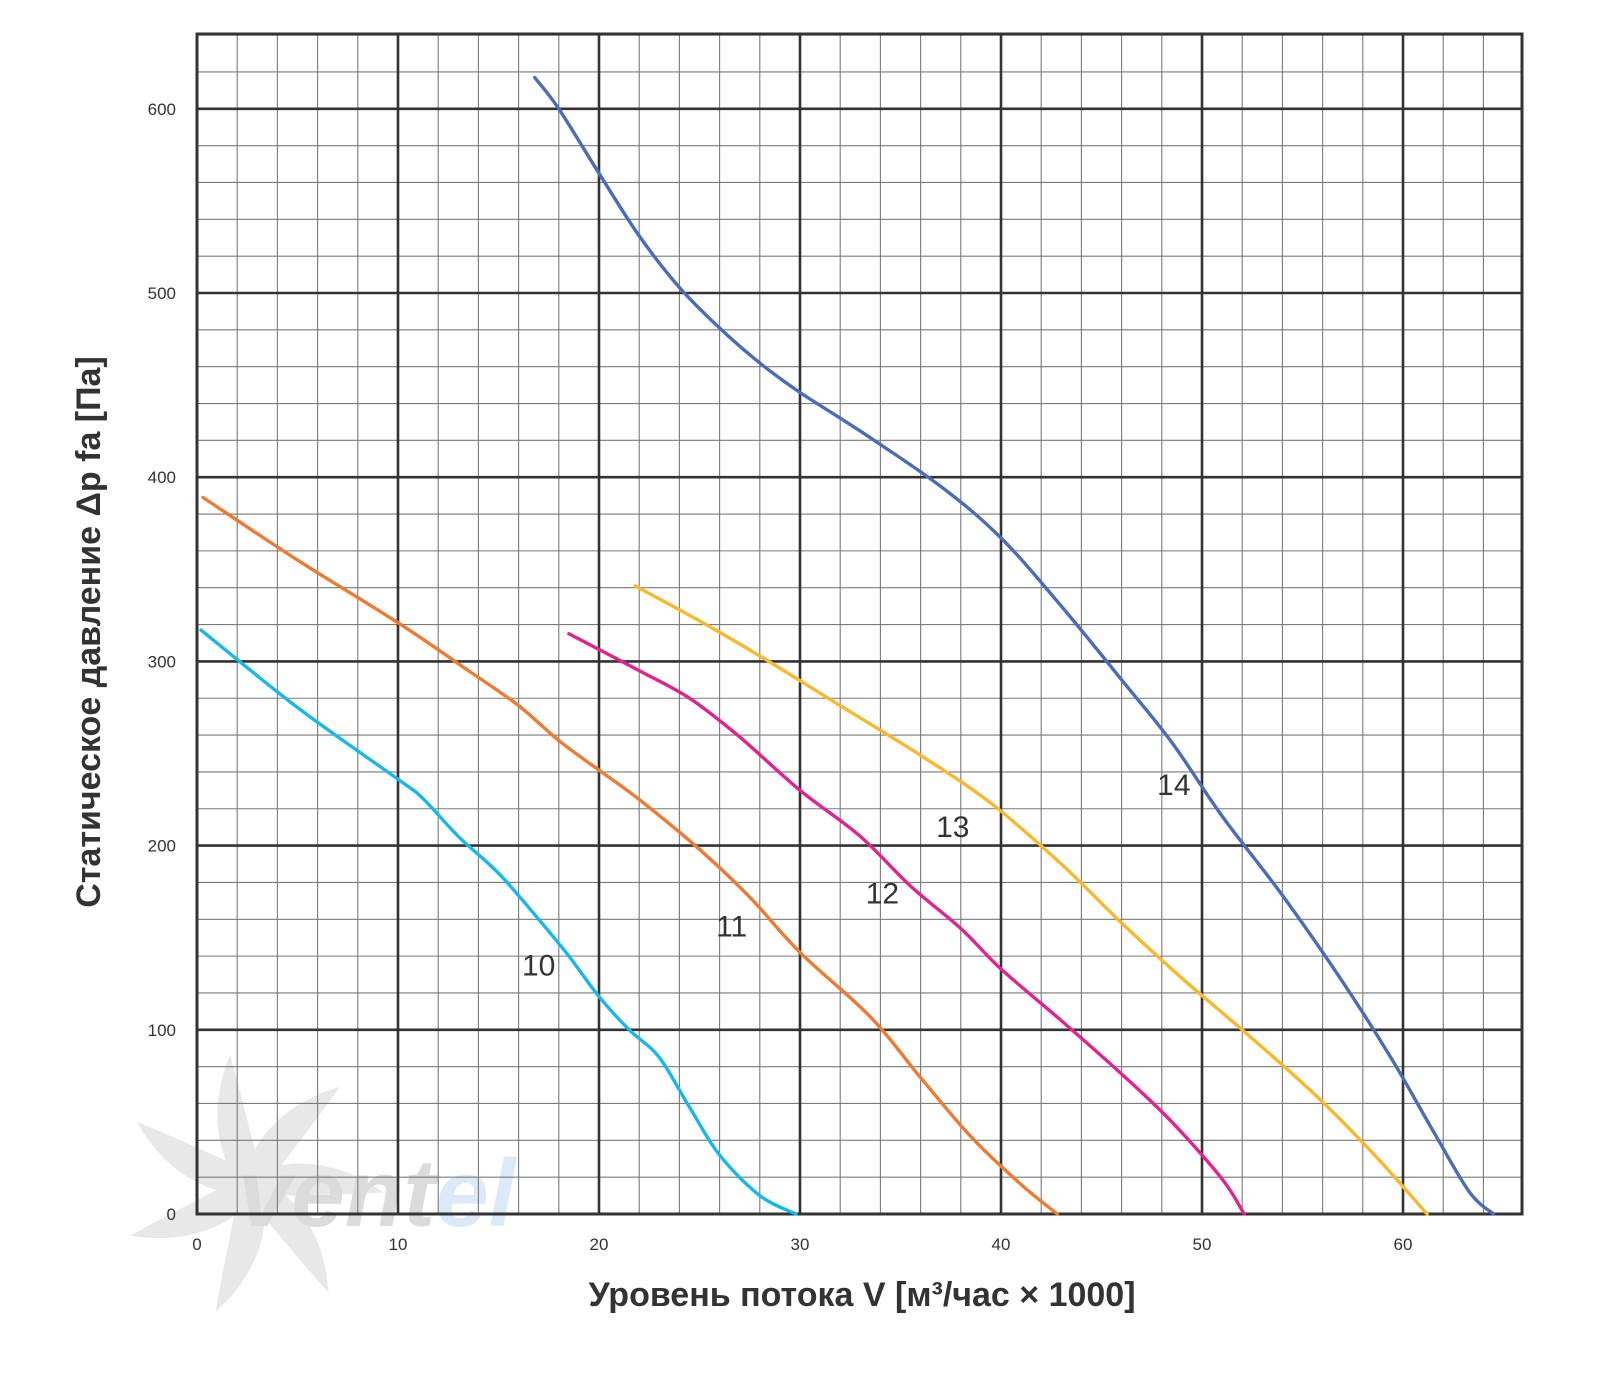  What do you see at coordinates (171, 1214) in the screenshot?
I see `y-tick-label: 0` at bounding box center [171, 1214].